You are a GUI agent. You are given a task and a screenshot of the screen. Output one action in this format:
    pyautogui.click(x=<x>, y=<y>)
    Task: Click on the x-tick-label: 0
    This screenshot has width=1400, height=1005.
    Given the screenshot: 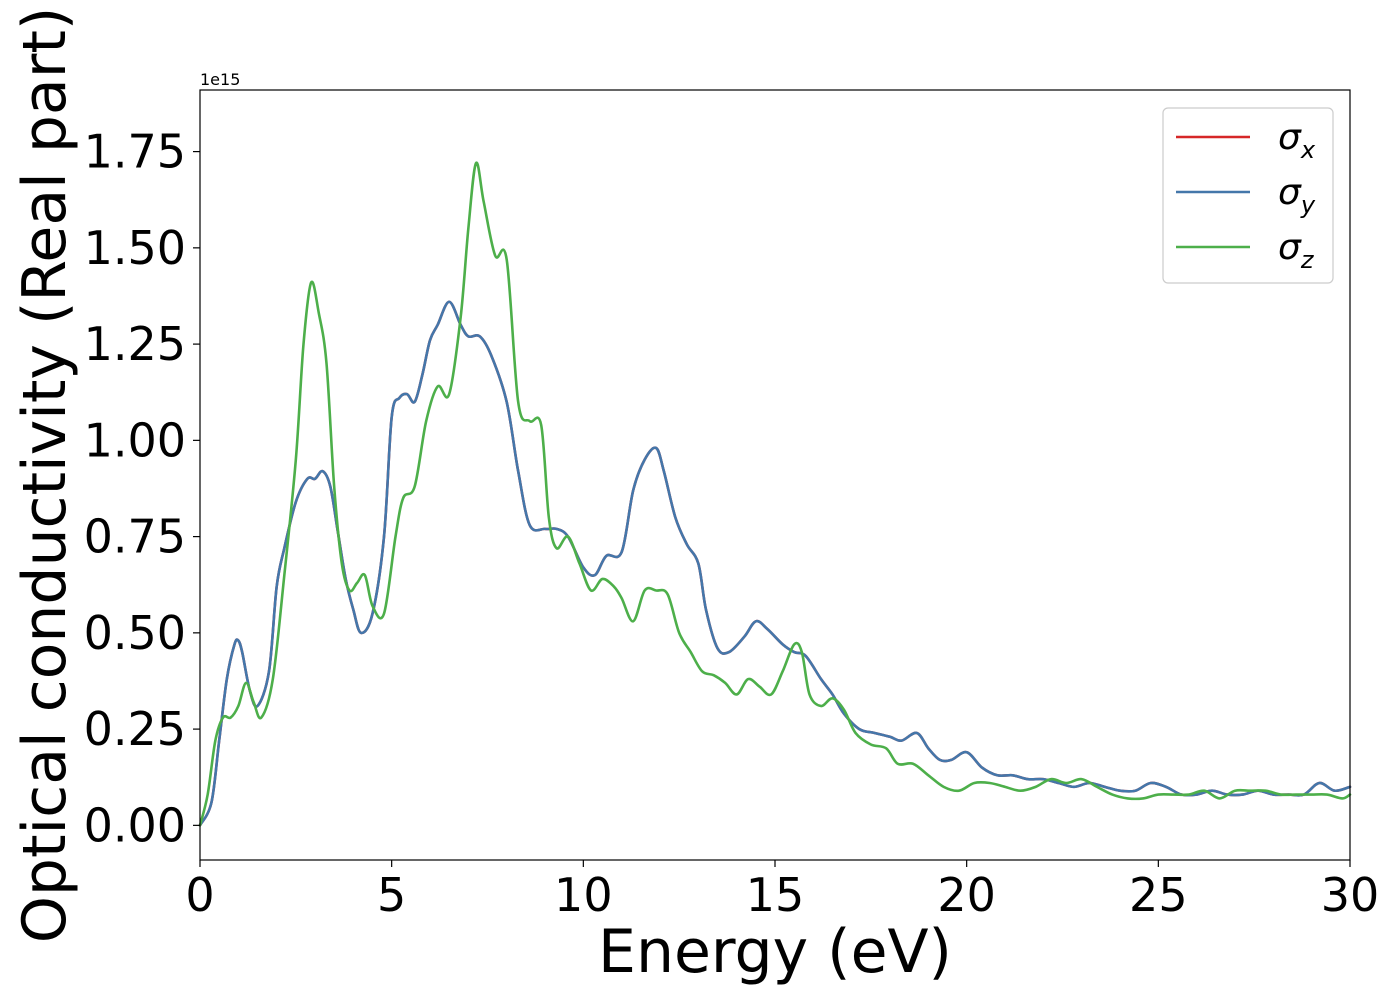 What is the action you would take?
    pyautogui.click(x=199, y=895)
    